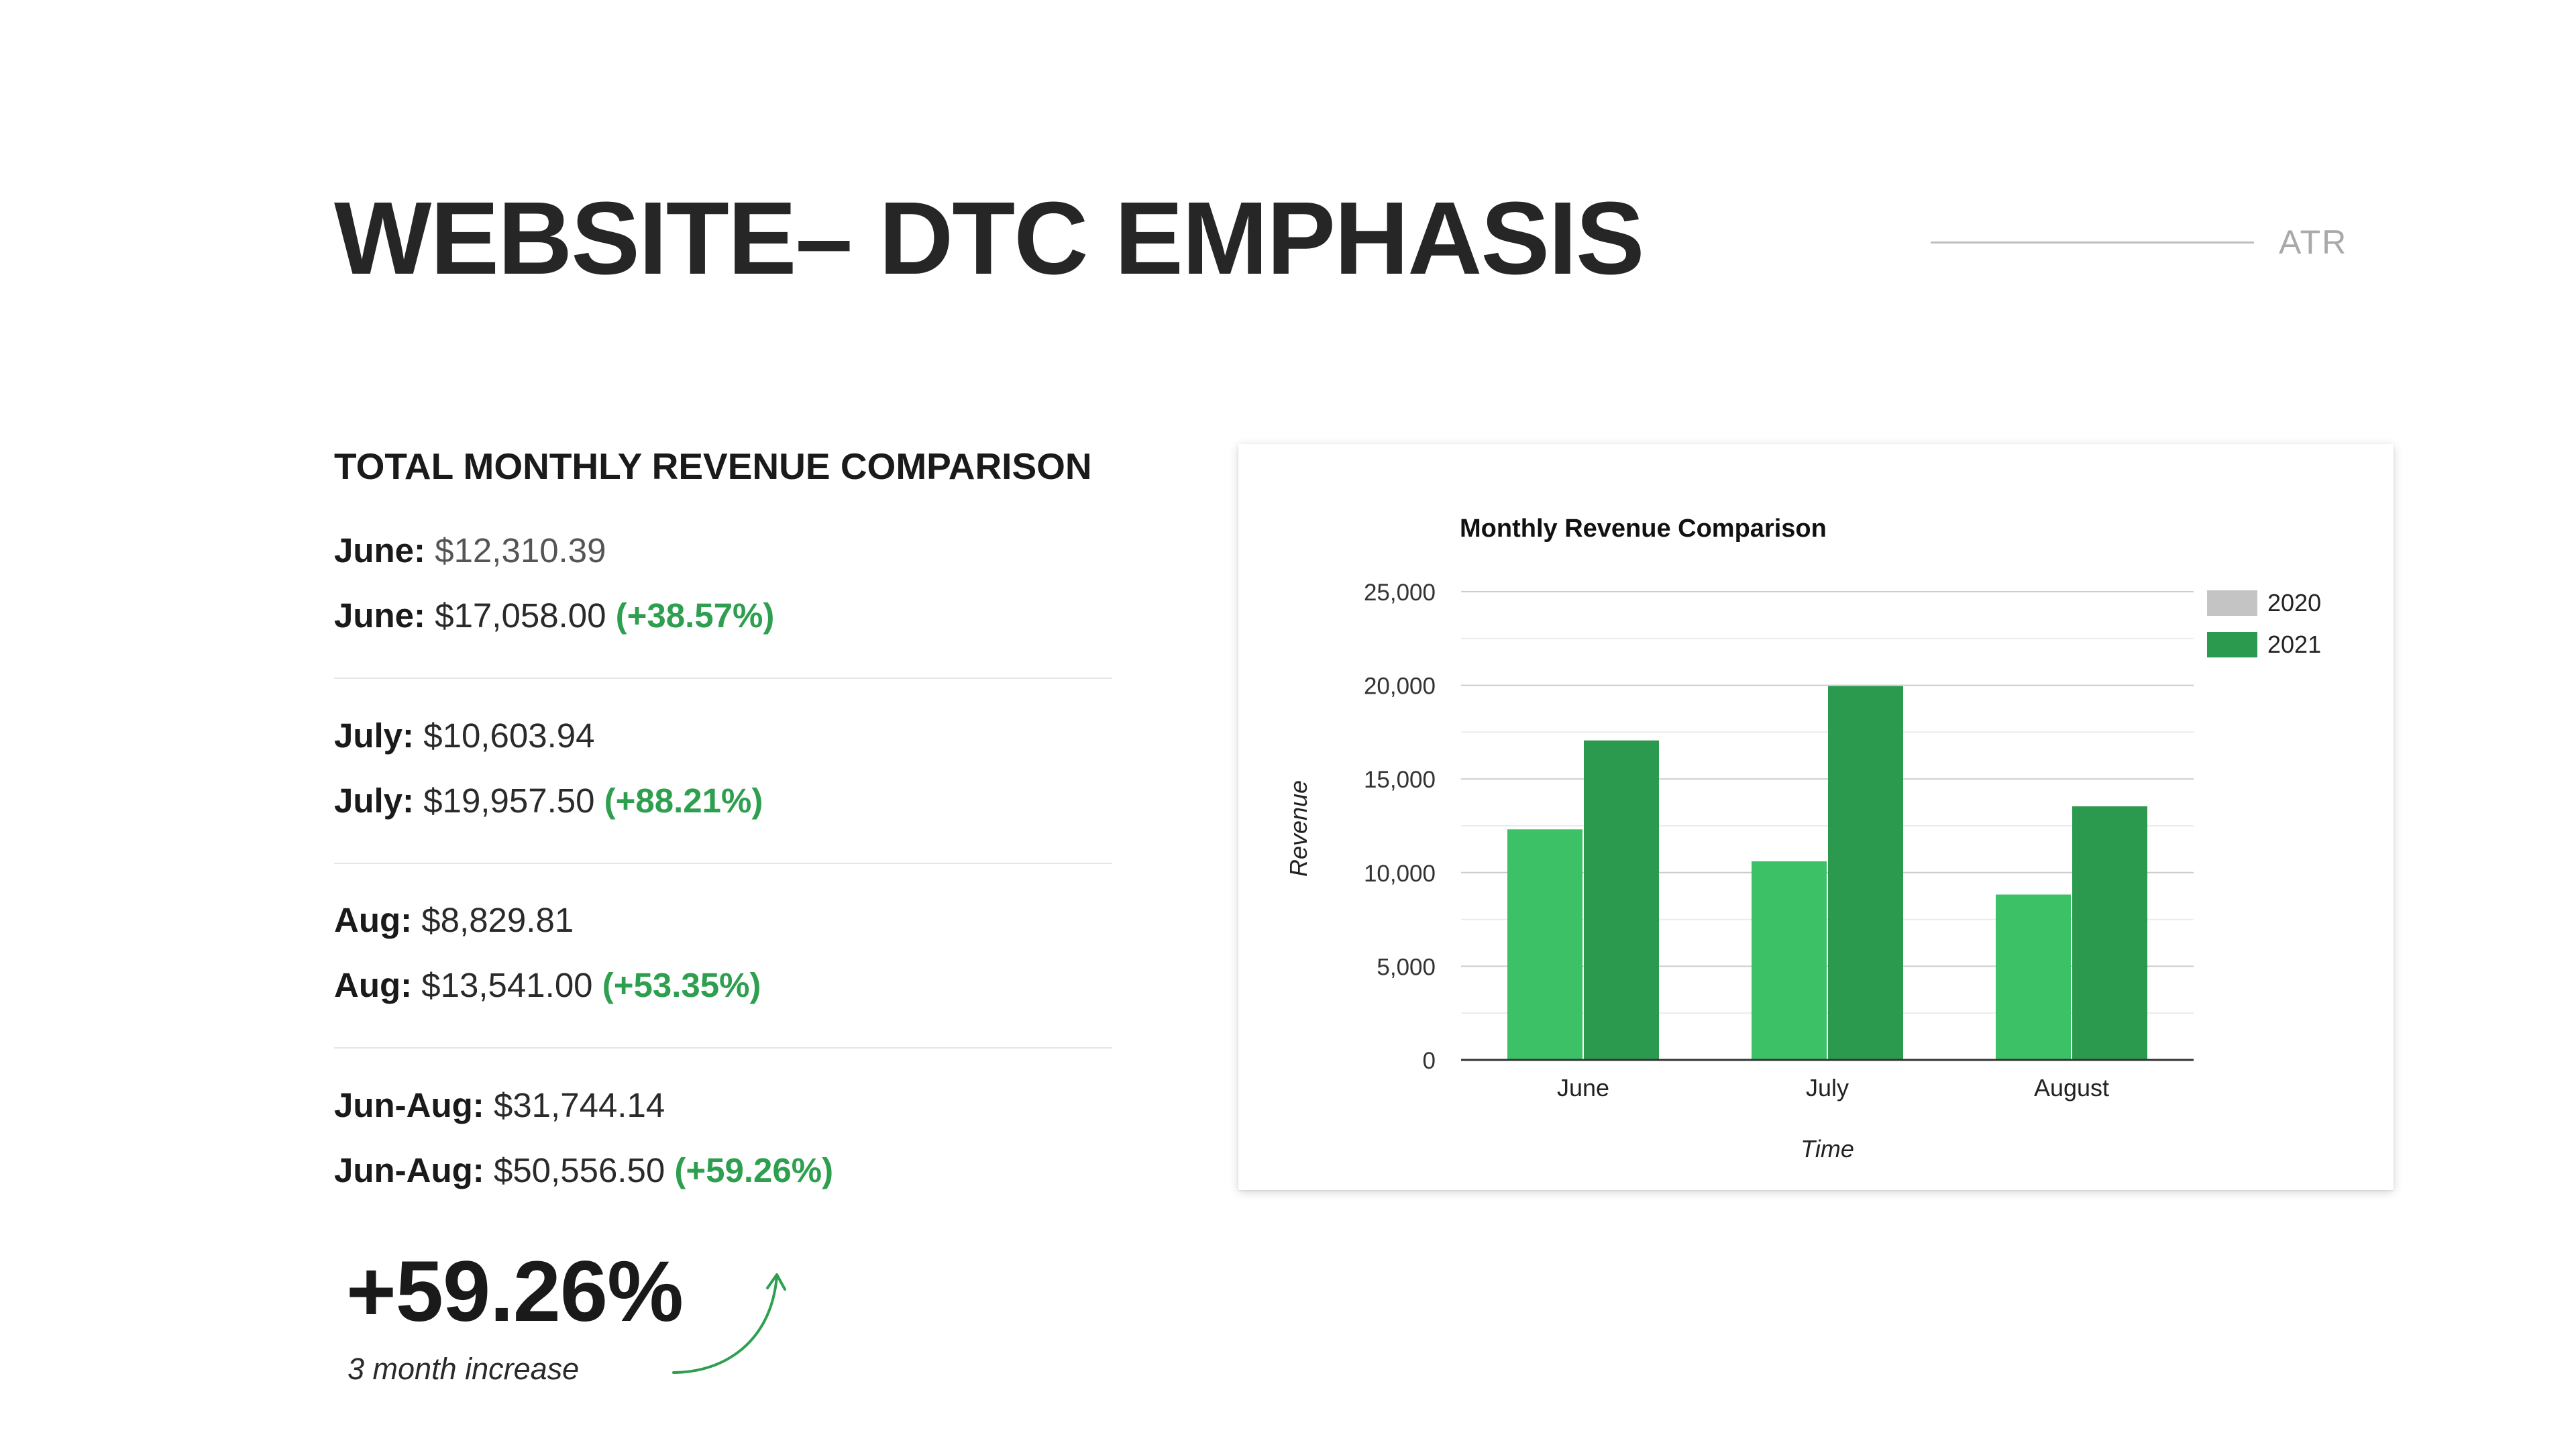 This screenshot has width=2576, height=1449. I want to click on y-tick-label: 15,000, so click(1400, 780).